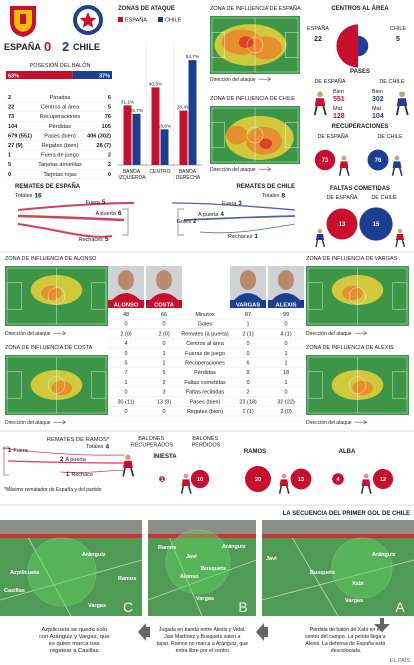 The width and height of the screenshot is (414, 665). Describe the element at coordinates (184, 108) in the screenshot. I see `value-label: 28,4%` at that location.